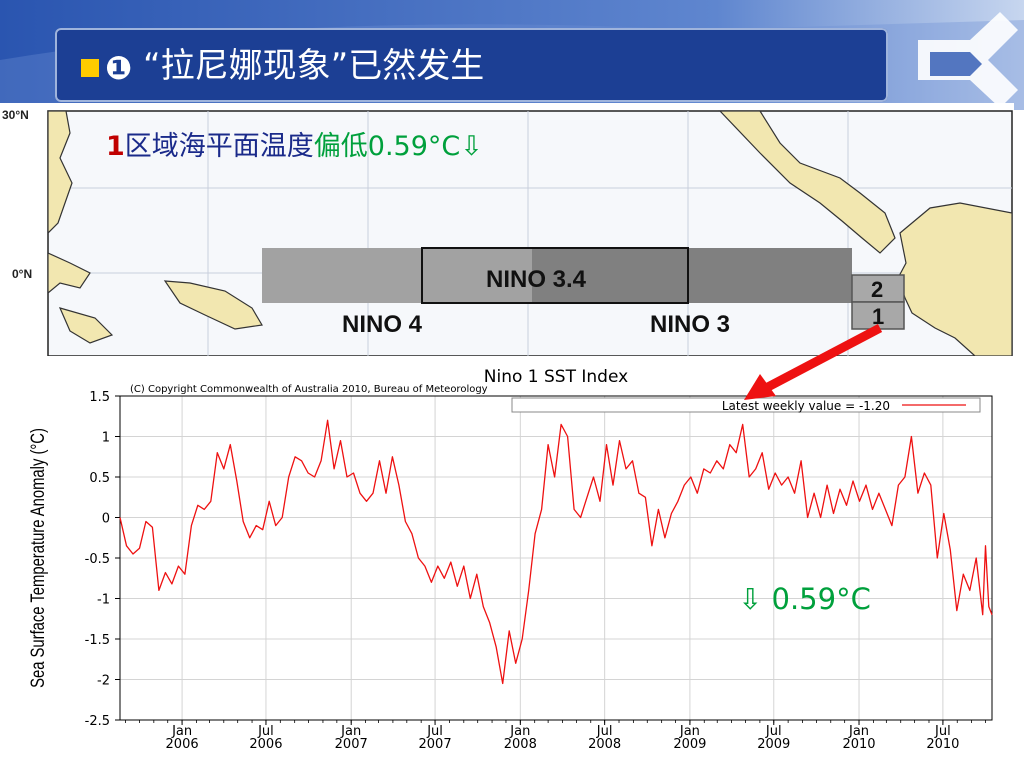 The height and width of the screenshot is (768, 1024). Describe the element at coordinates (690, 324) in the screenshot. I see `region-nino3: NINO 3` at that location.